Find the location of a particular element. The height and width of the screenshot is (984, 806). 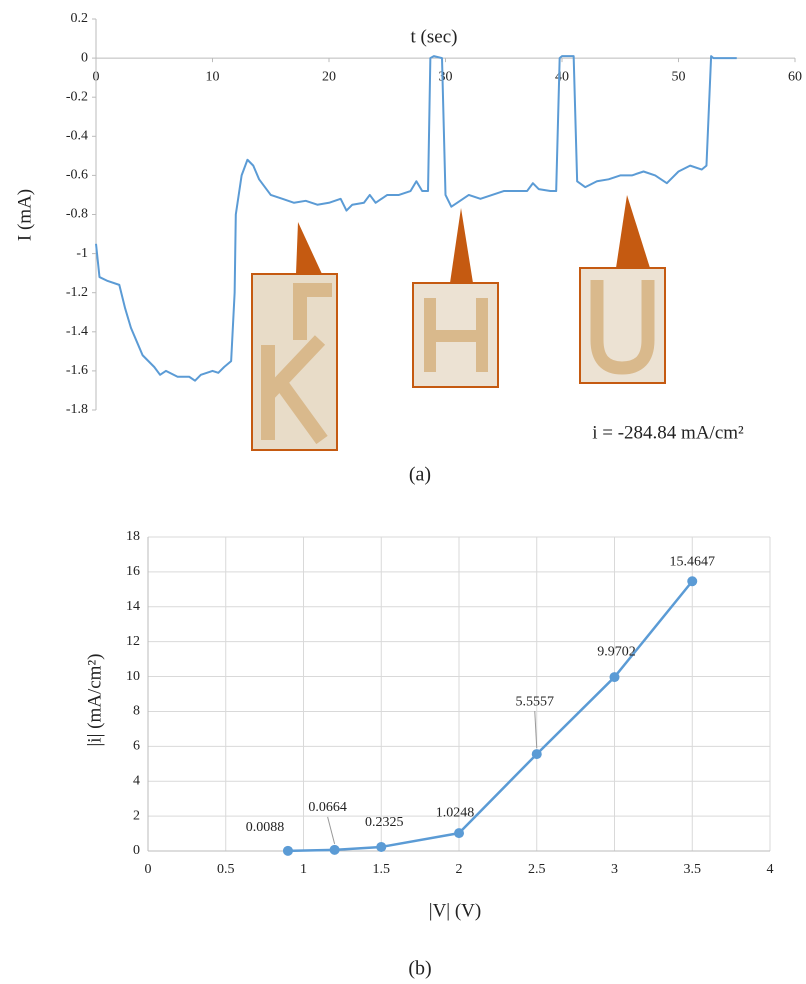

x-tick-label: 0 is located at coordinates (148, 869).